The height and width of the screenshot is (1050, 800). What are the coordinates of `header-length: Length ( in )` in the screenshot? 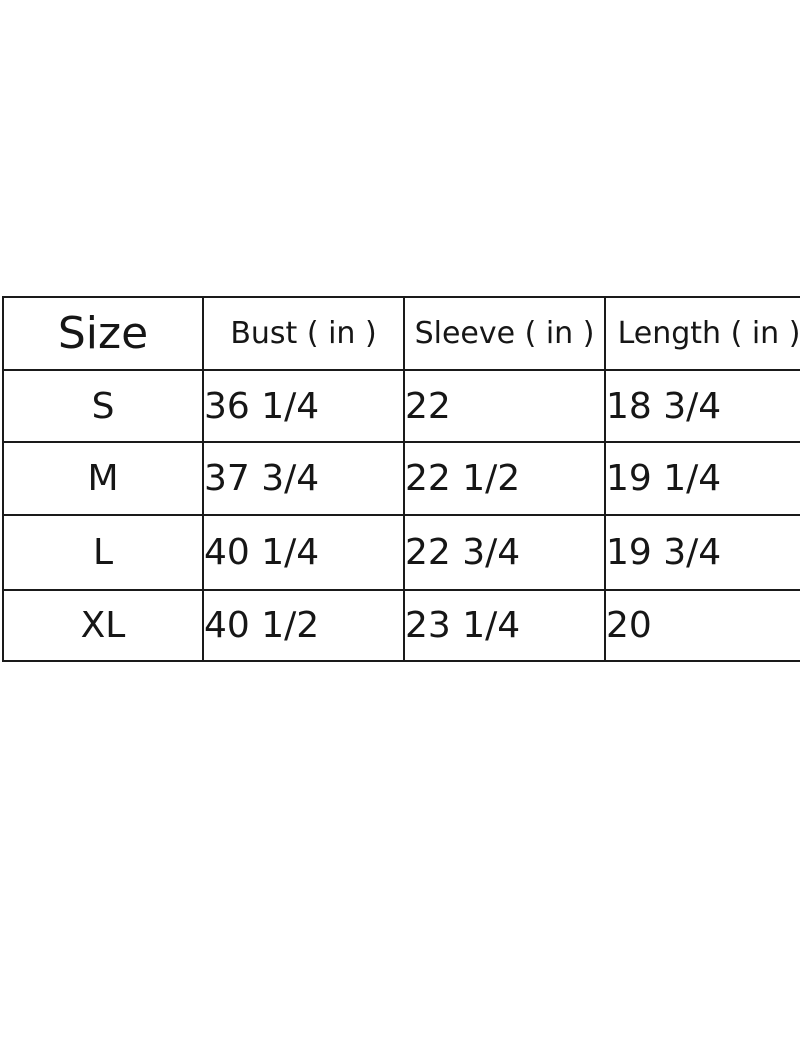 It's located at (702, 333).